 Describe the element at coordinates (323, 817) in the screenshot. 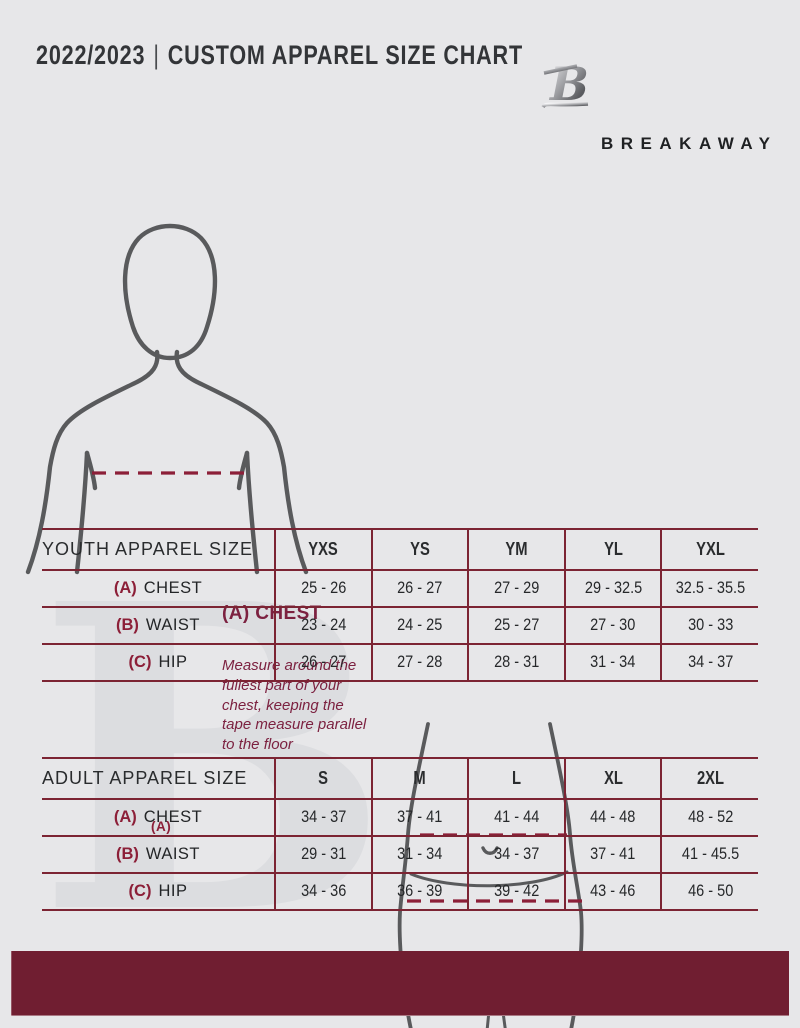

I see `adult-chest-s: 34 - 37` at that location.